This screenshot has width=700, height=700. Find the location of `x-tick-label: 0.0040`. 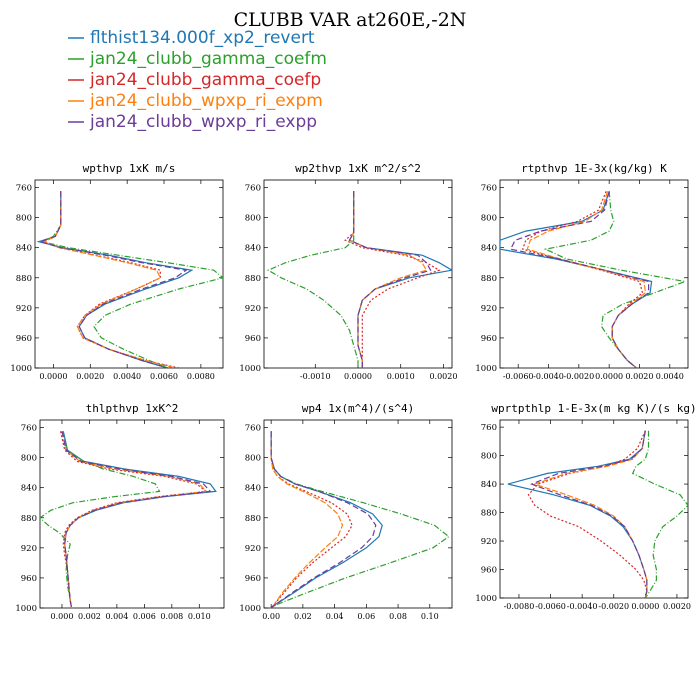

x-tick-label: 0.0040 is located at coordinates (127, 376).